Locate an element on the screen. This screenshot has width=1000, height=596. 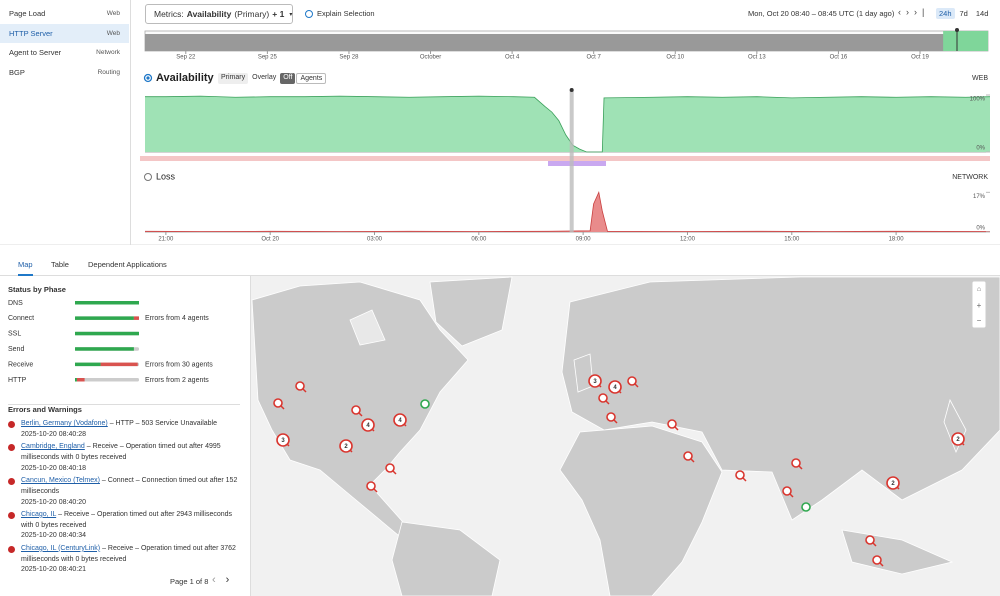
mode-button: Overlay is located at coordinates (264, 77).